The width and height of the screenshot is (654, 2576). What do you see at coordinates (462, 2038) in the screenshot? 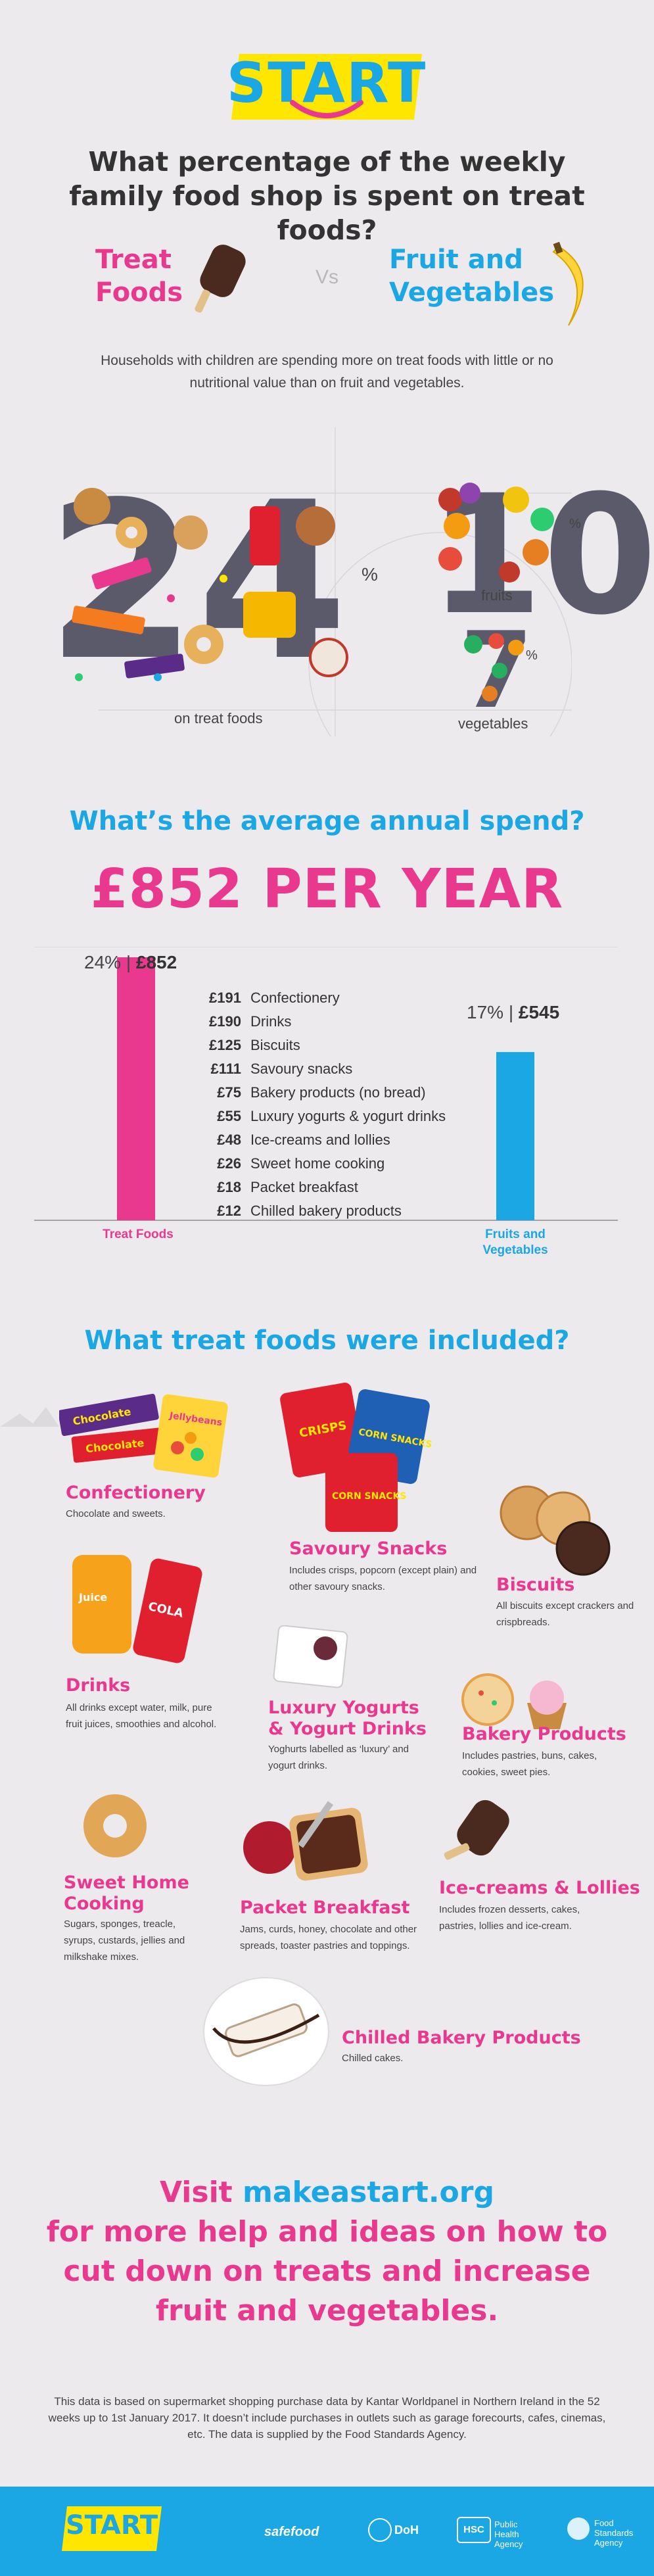
I see `chilled-title: Chilled Bakery Products` at bounding box center [462, 2038].